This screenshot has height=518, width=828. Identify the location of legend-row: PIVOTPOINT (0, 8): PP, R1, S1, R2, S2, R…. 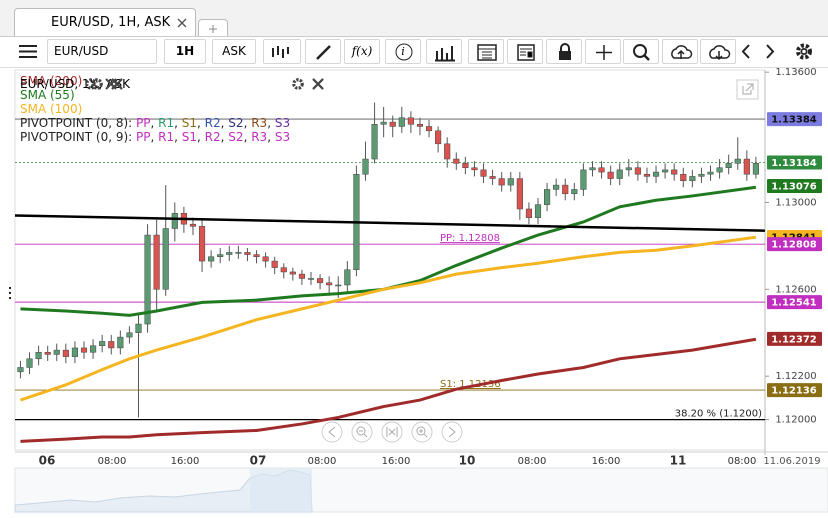
(180, 104).